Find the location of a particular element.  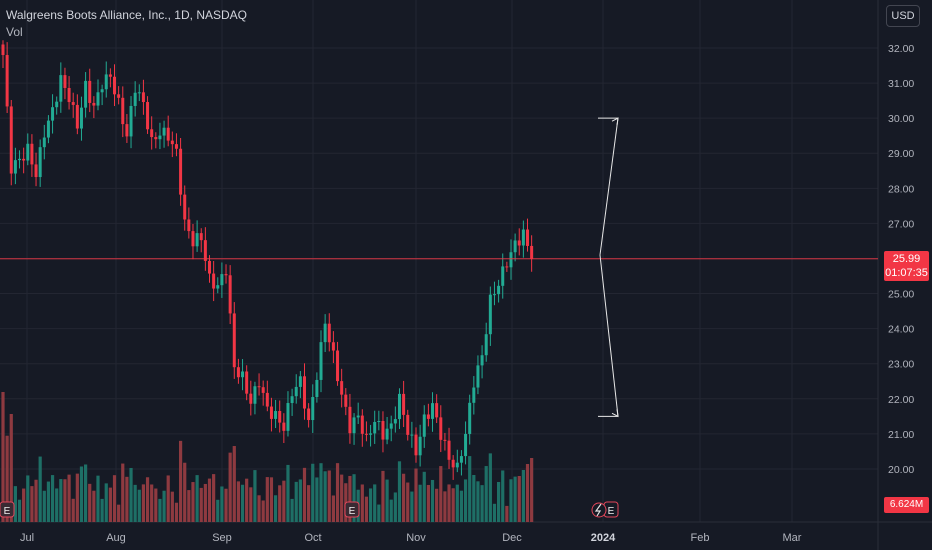

y-tick-label: 22.00 is located at coordinates (901, 400).